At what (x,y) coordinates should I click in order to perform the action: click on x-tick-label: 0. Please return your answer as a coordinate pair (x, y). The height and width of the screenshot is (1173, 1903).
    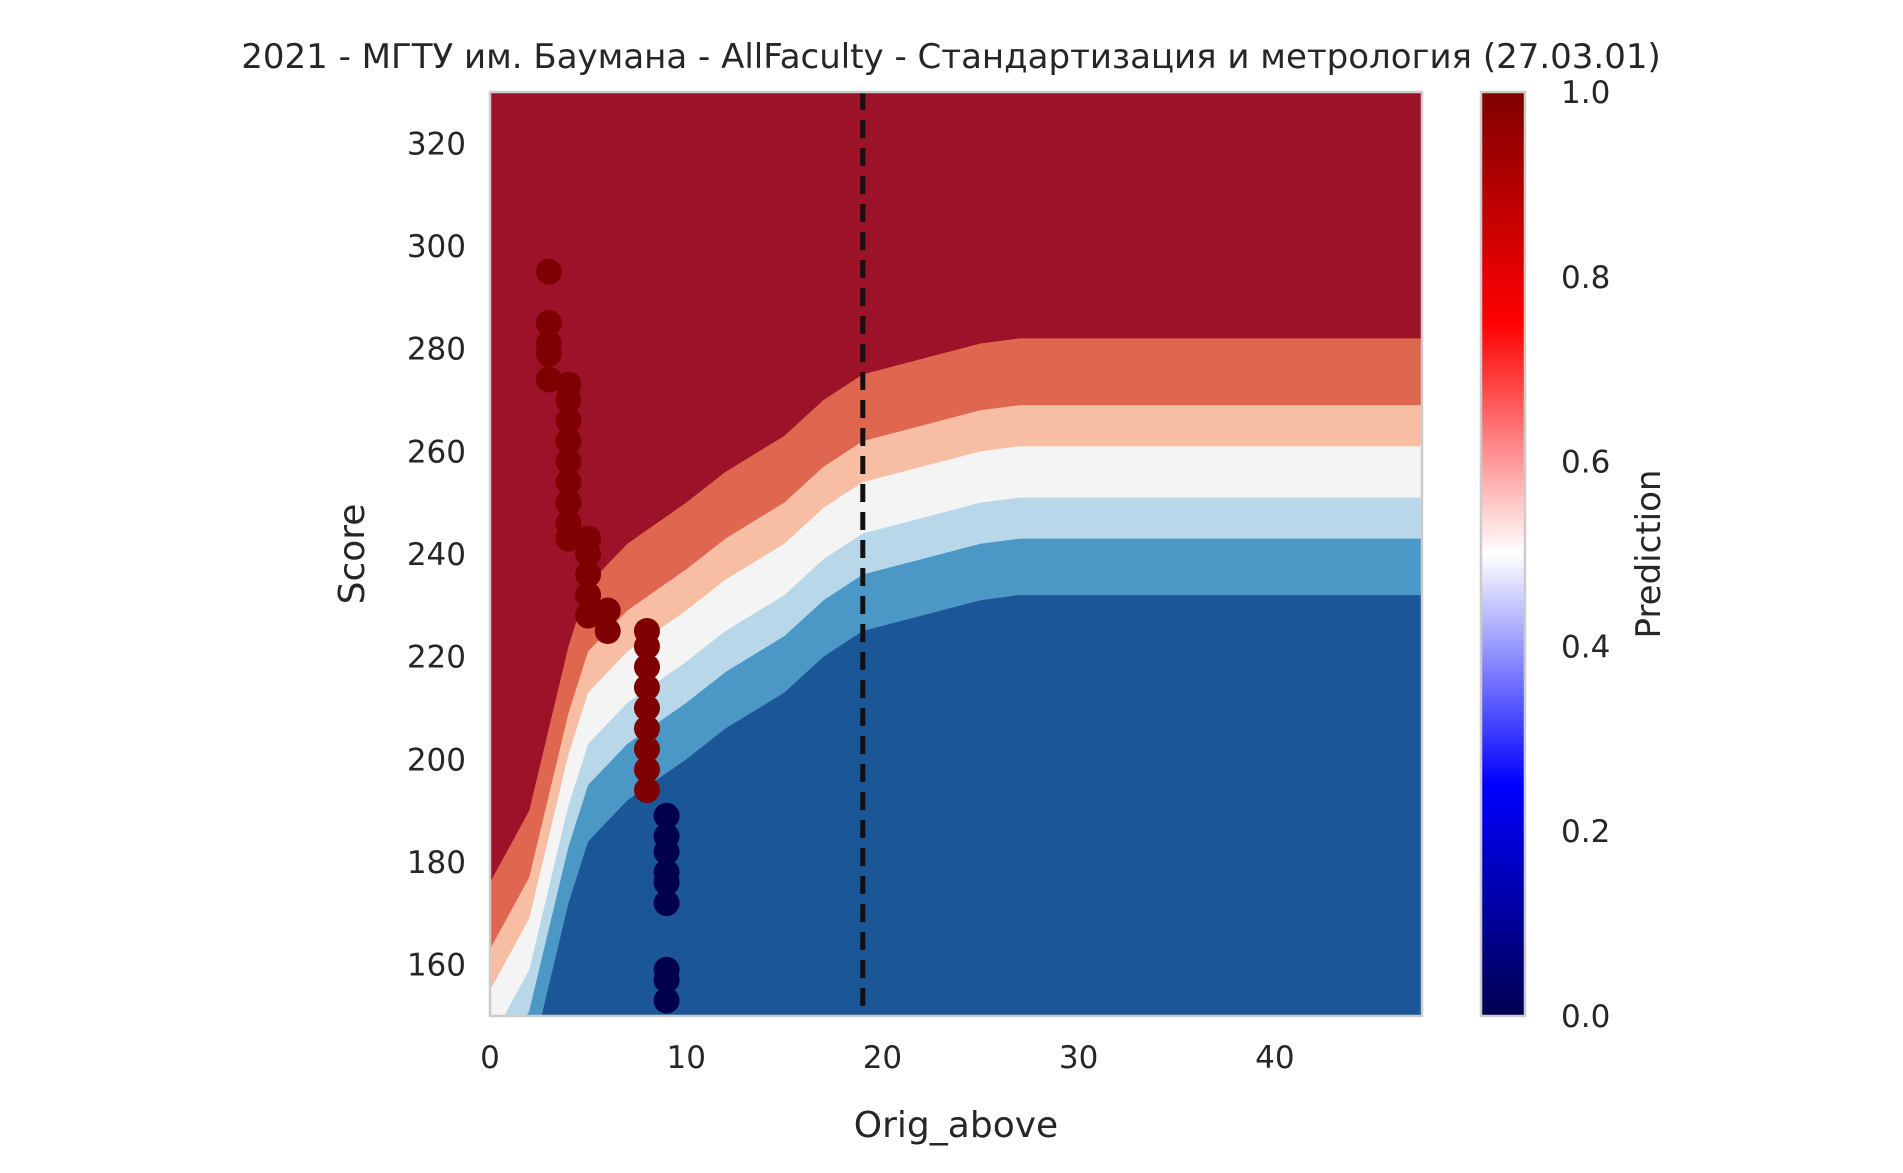
    Looking at the image, I should click on (490, 1058).